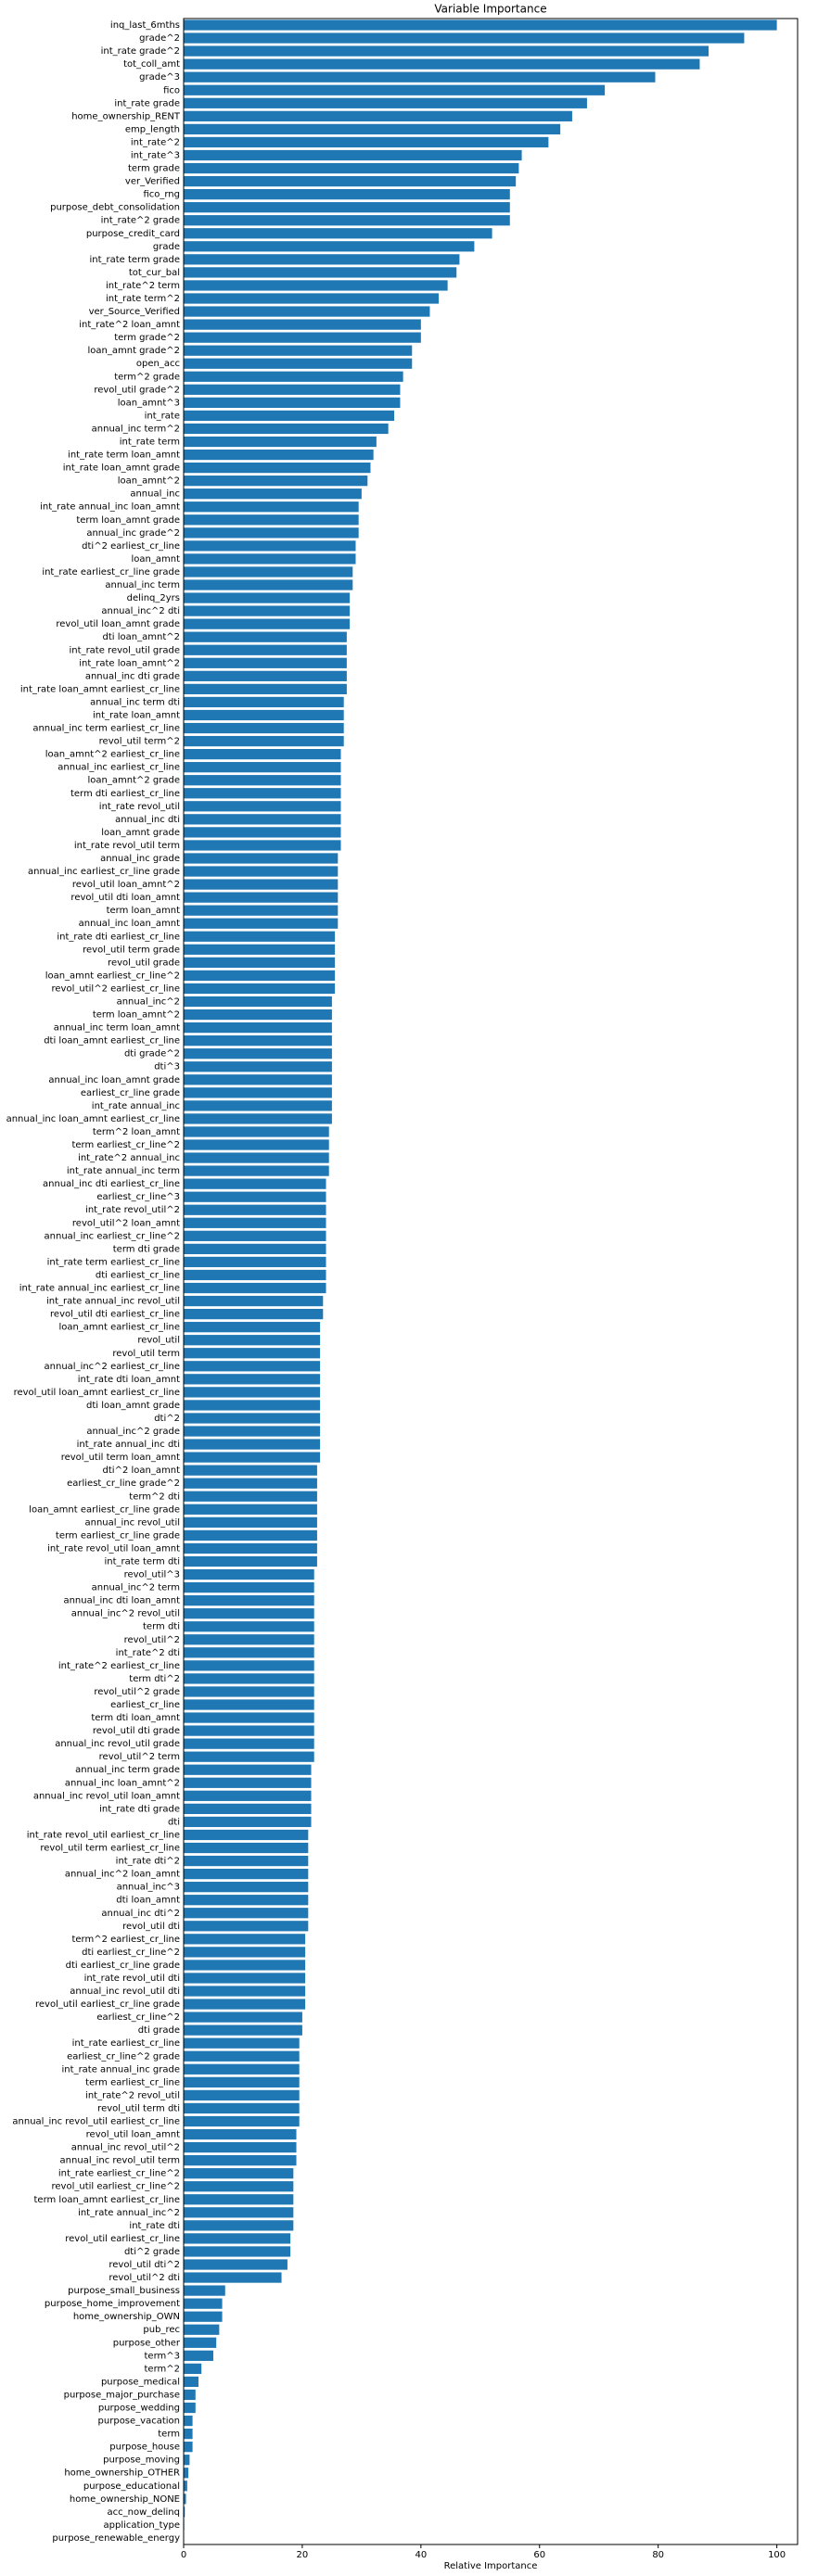  What do you see at coordinates (107, 2200) in the screenshot?
I see `y-tick-label: term loan_amnt earliest_cr_line` at bounding box center [107, 2200].